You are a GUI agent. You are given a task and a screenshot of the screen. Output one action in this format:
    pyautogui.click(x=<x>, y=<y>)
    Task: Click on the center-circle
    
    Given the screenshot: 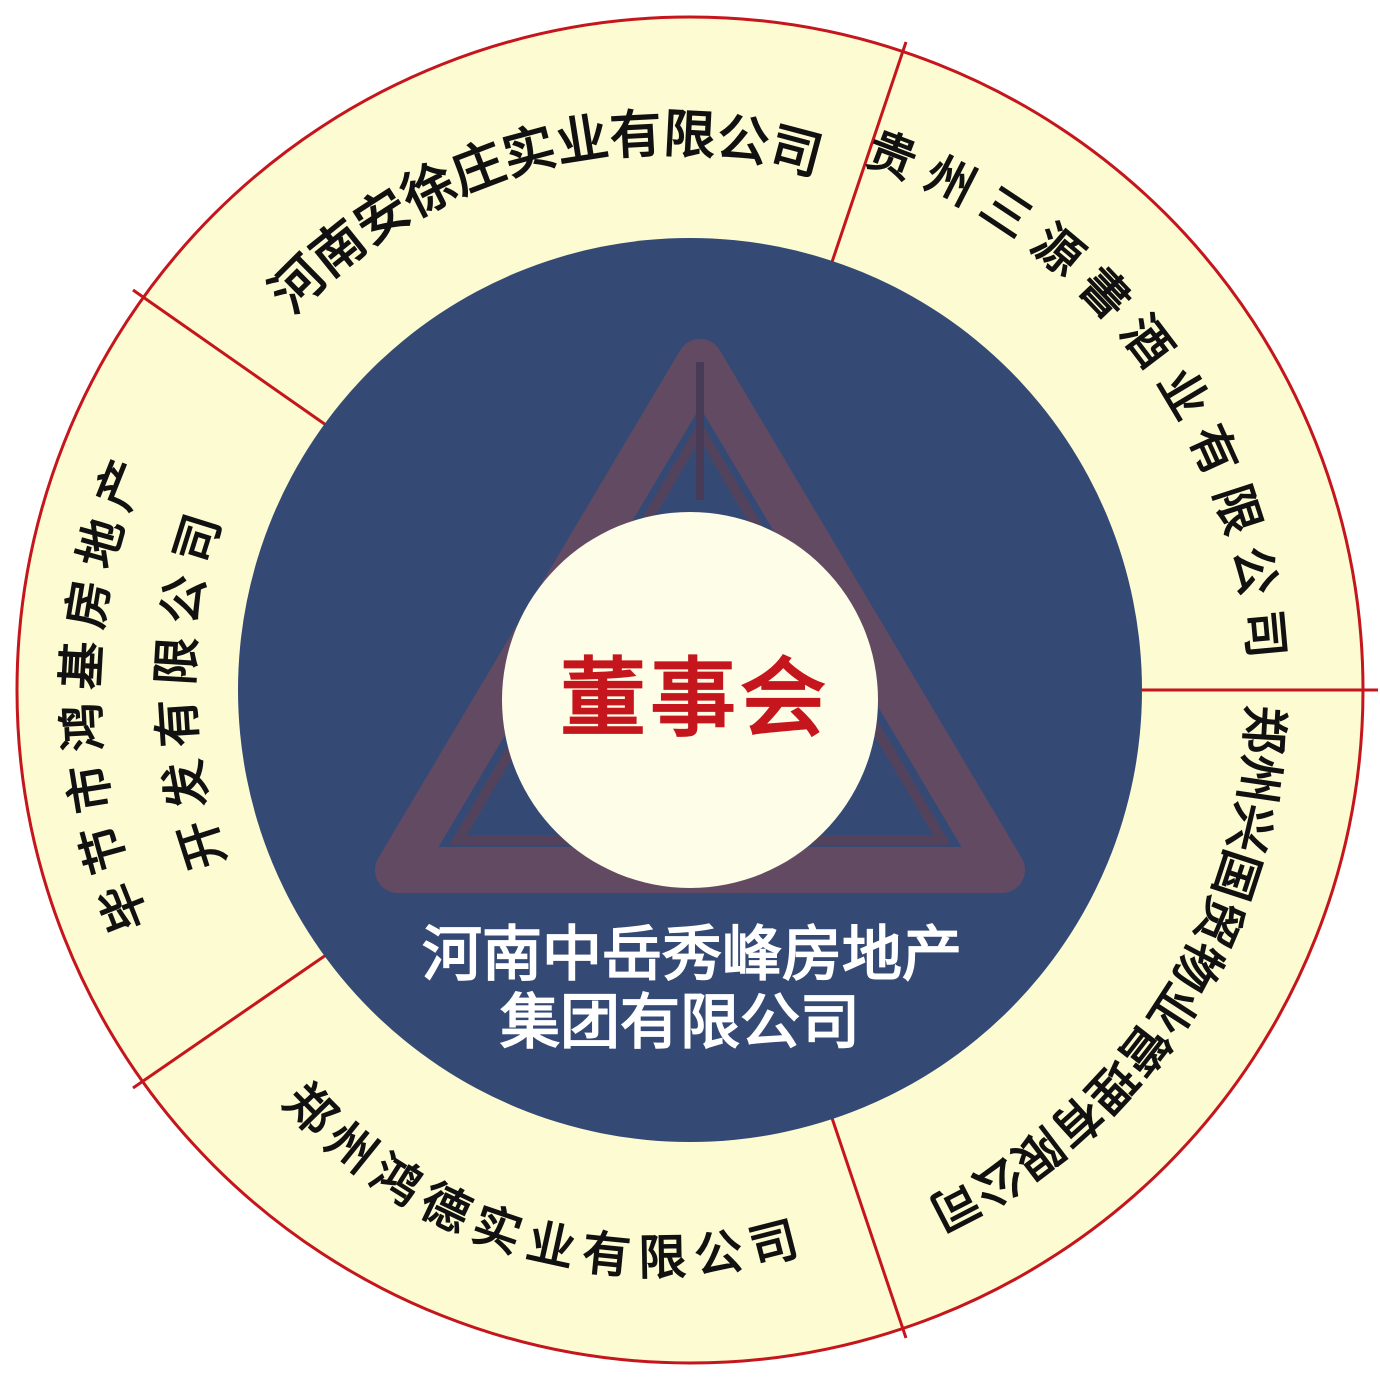 What is the action you would take?
    pyautogui.click(x=690, y=700)
    